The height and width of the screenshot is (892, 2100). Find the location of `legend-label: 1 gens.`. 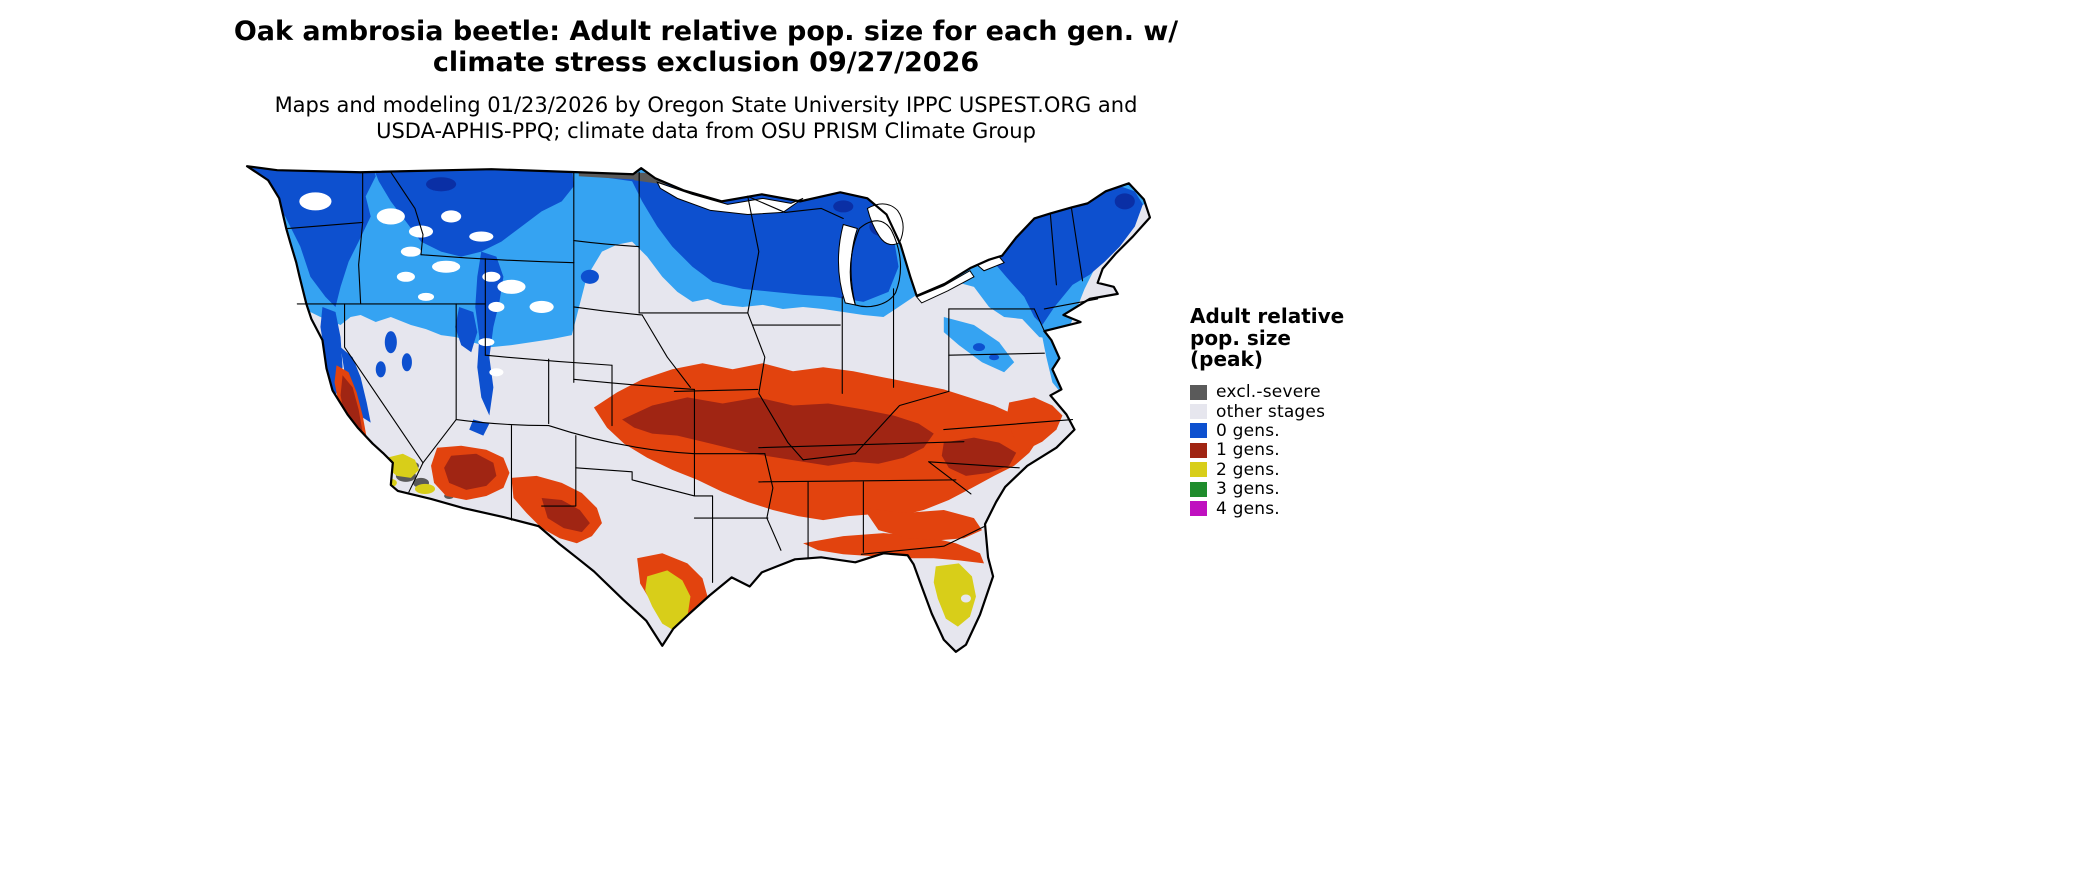

legend-label: 1 gens. is located at coordinates (1248, 450).